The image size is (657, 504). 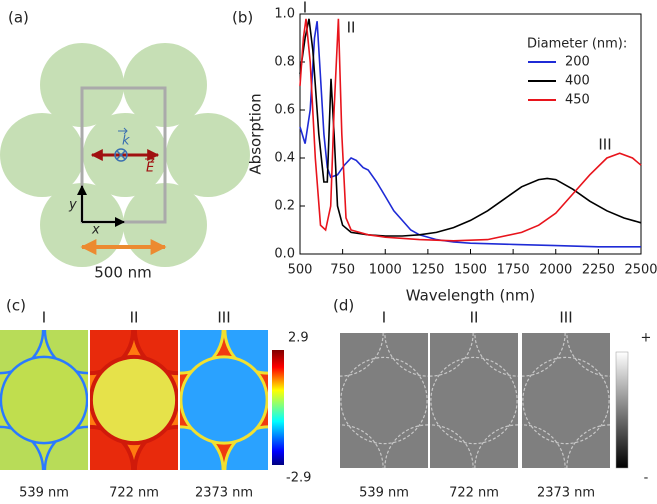 I want to click on annotation: III, so click(x=604, y=145).